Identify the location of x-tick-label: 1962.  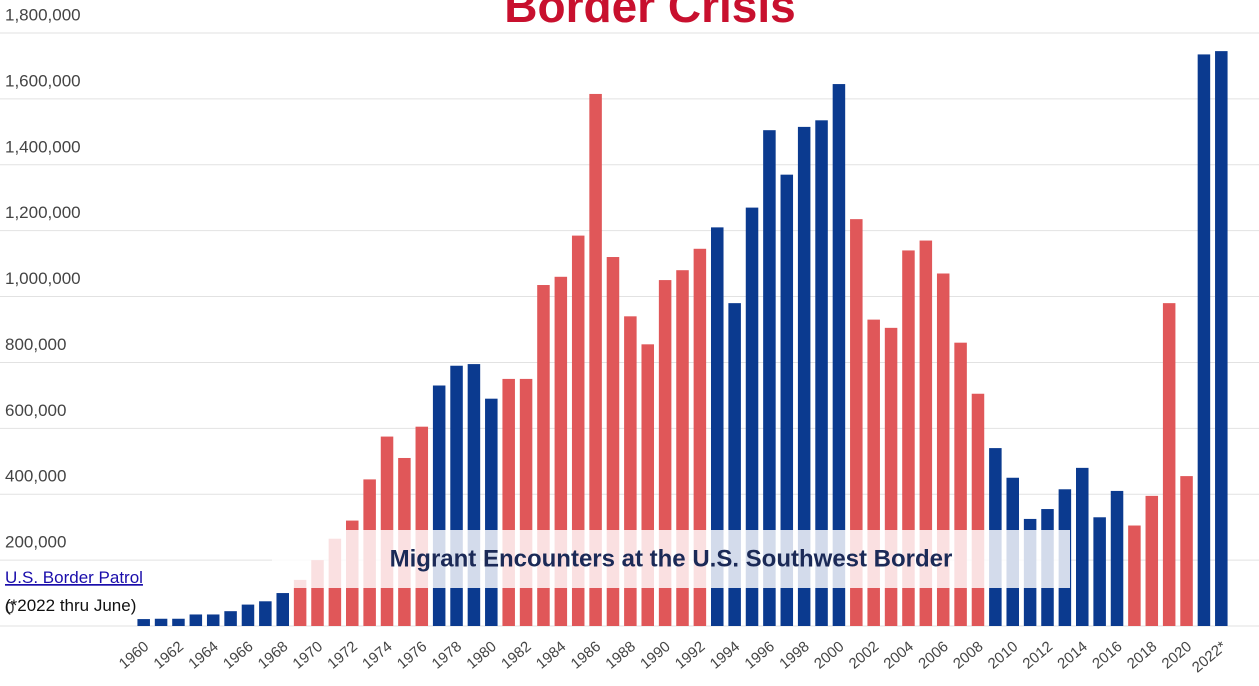
(169, 655).